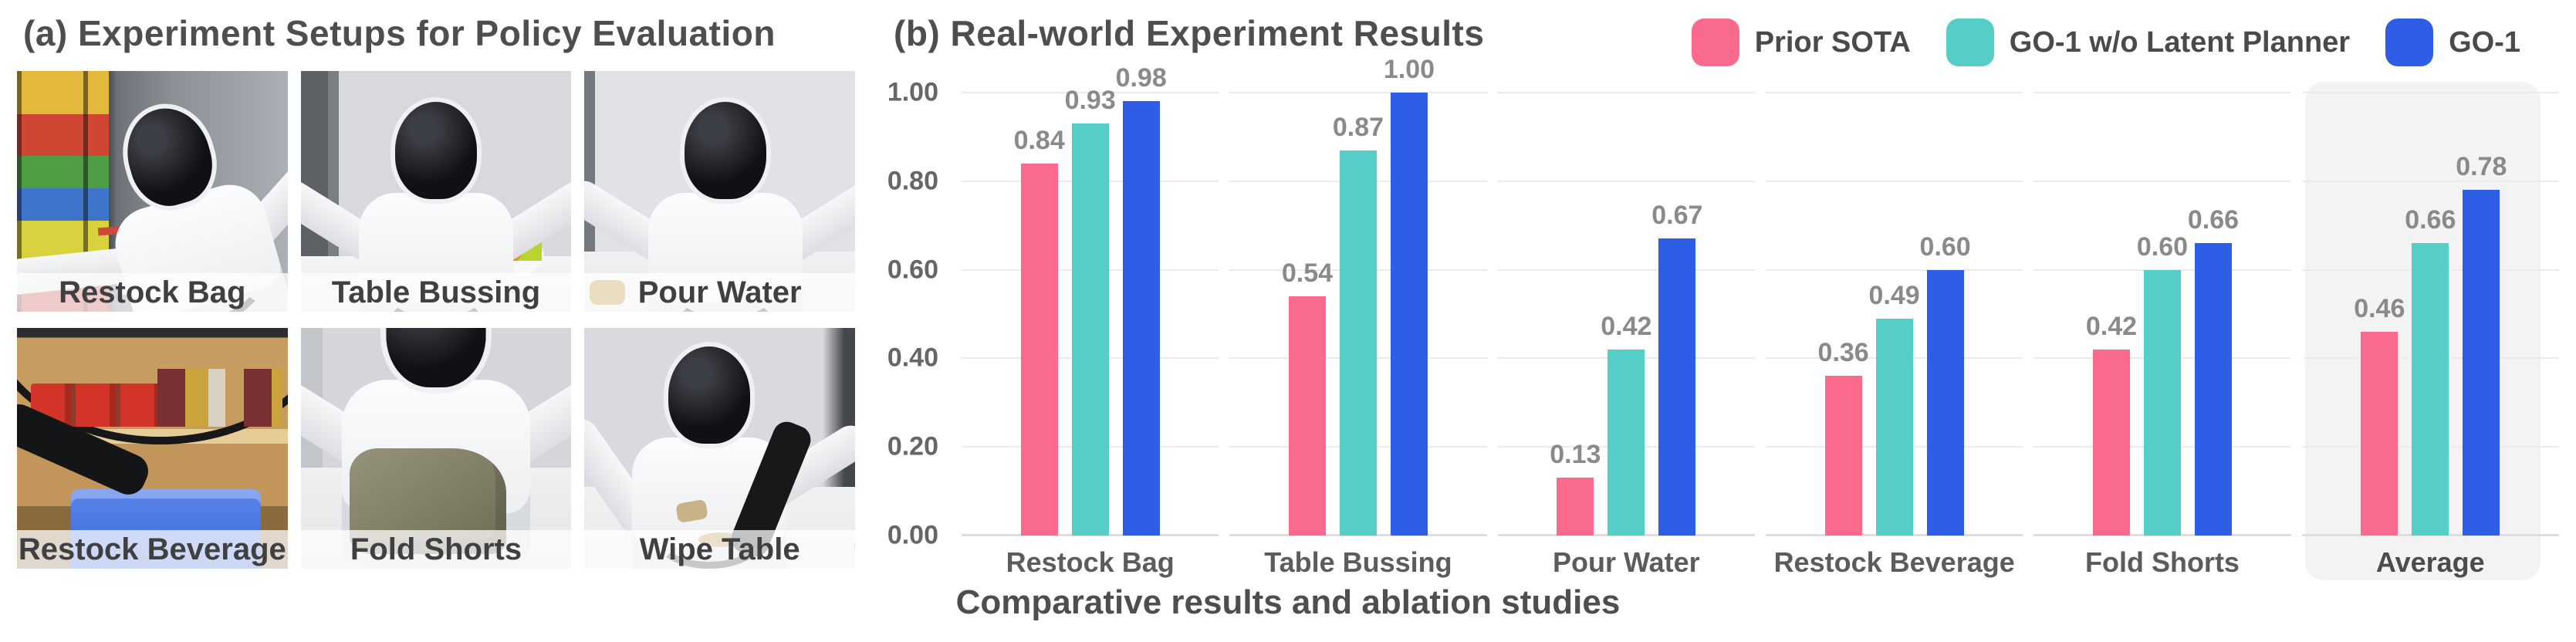 The height and width of the screenshot is (642, 2576). What do you see at coordinates (1358, 562) in the screenshot?
I see `category-label: Table Bussing` at bounding box center [1358, 562].